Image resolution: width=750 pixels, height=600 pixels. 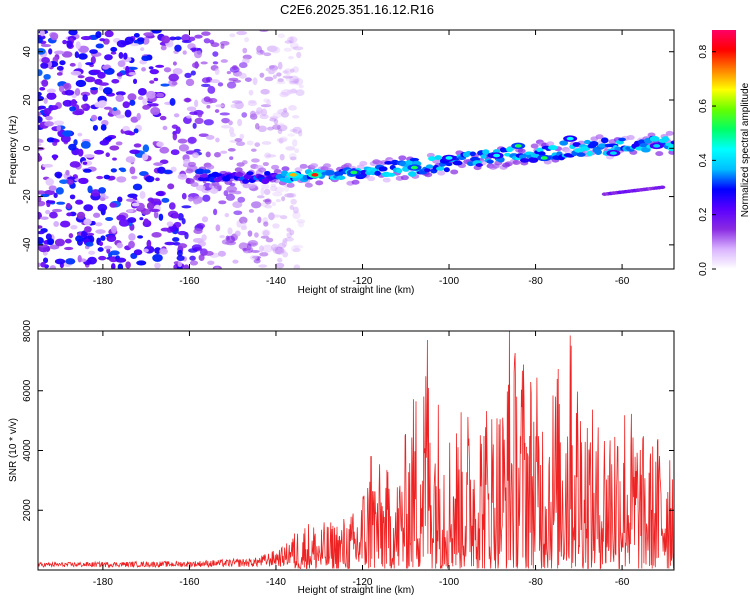 I want to click on y-tick-label: -20, so click(x=27, y=196).